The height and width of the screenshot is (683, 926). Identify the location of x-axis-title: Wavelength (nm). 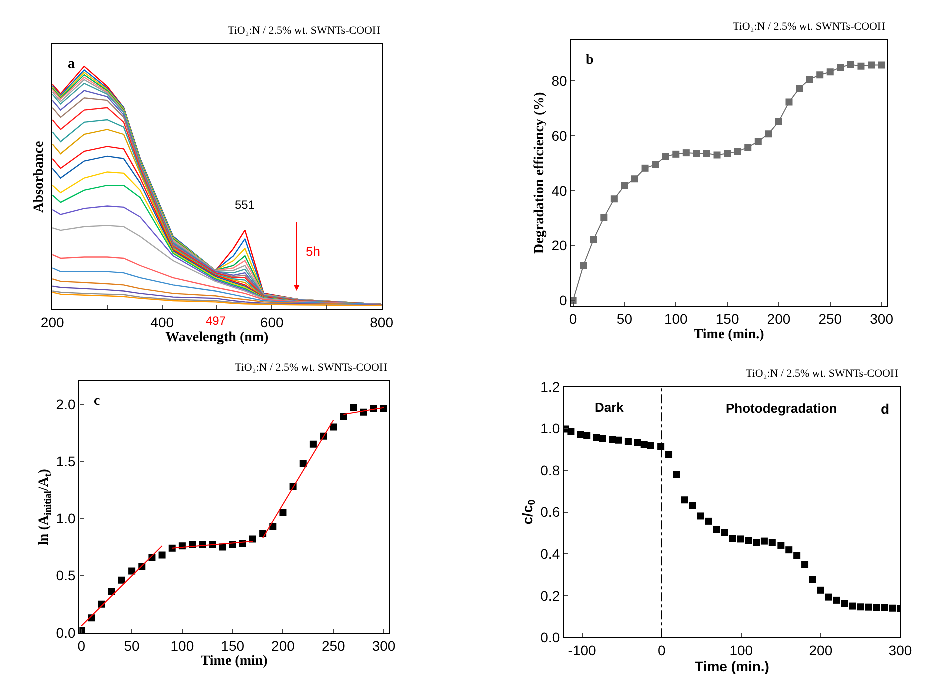
(218, 338).